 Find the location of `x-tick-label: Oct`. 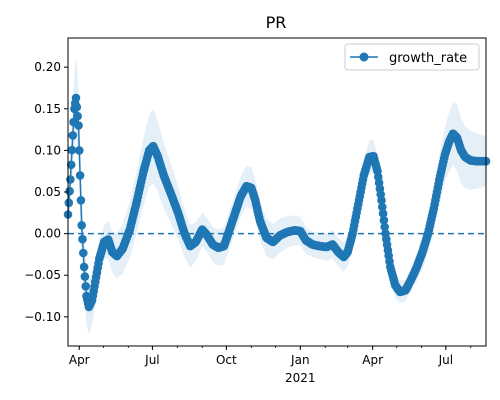

x-tick-label: Oct is located at coordinates (226, 360).